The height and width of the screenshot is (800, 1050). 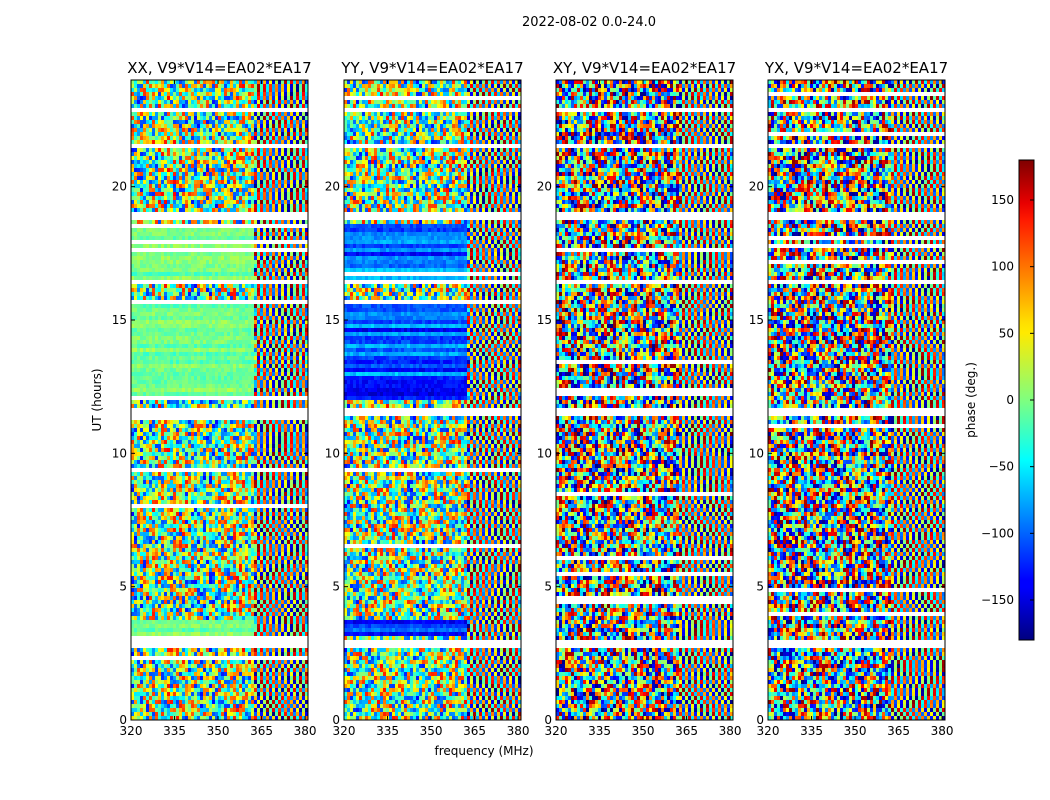 I want to click on colorbar-ticks: −150 −100 −50 0 50 100 150, so click(x=1007, y=400).